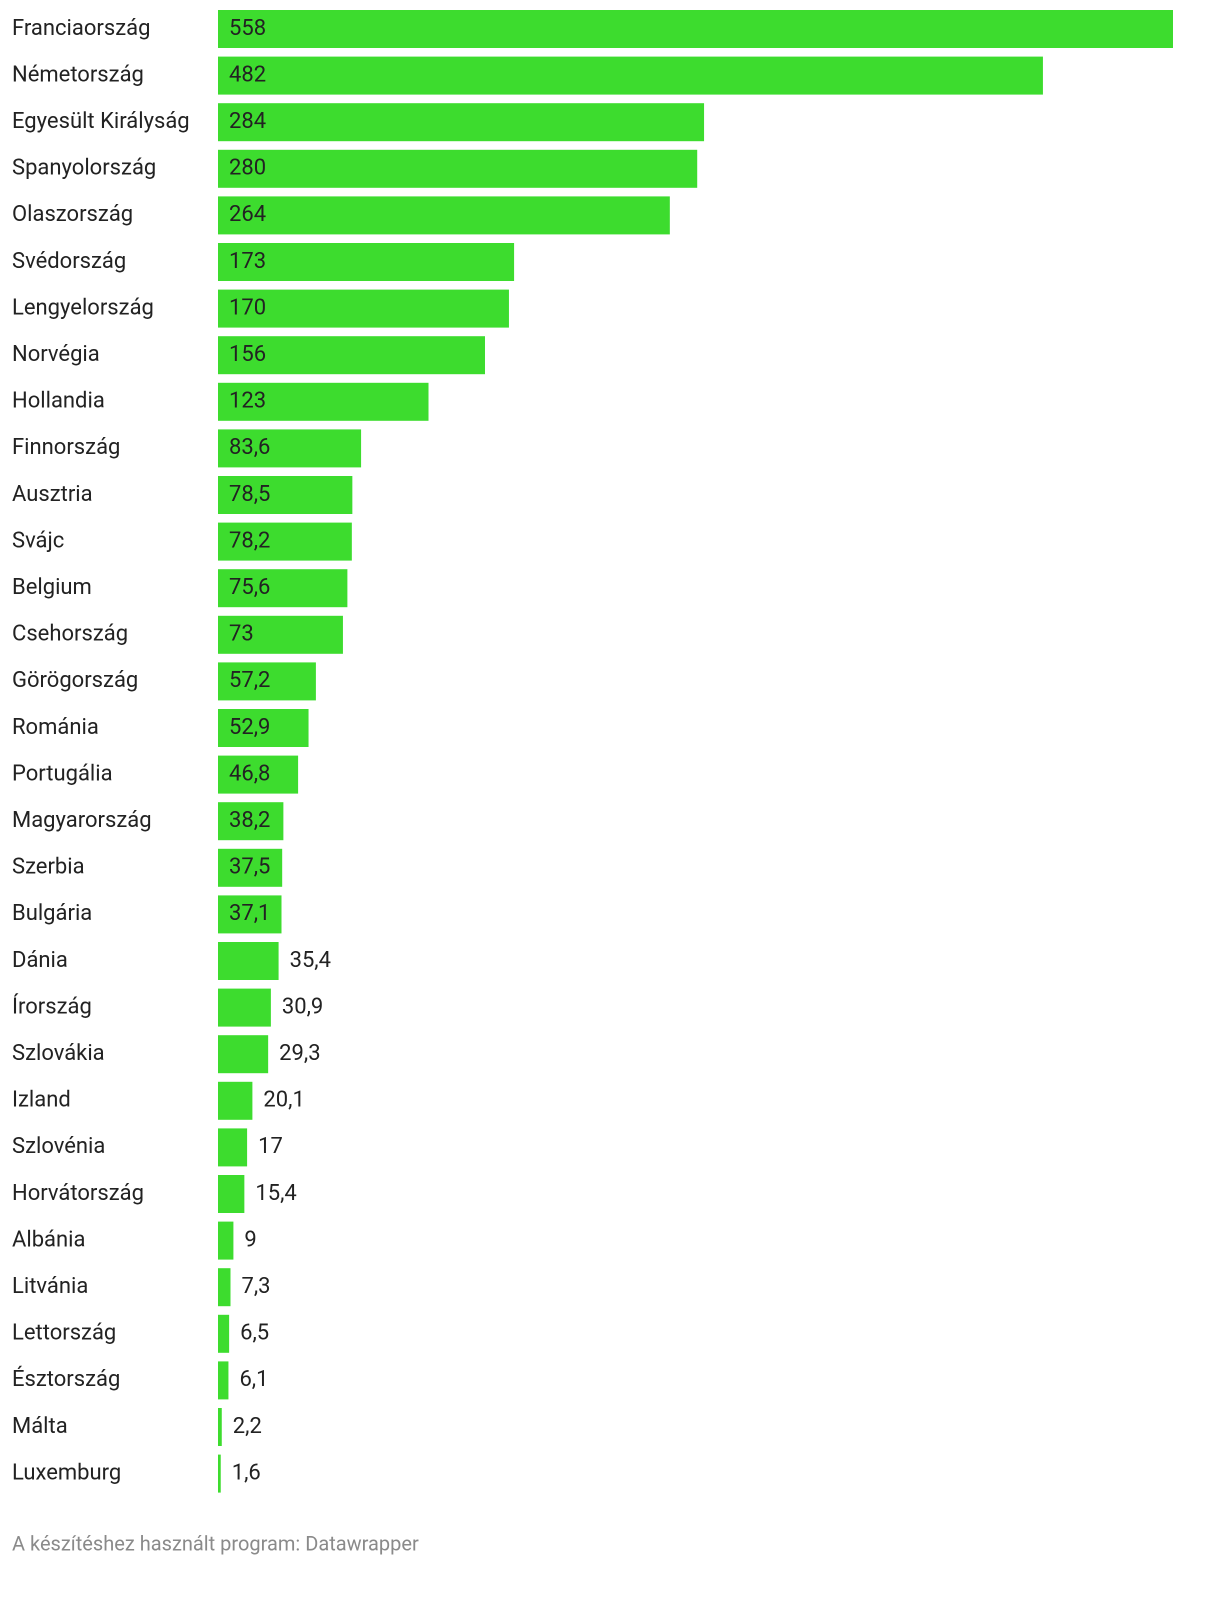 Image resolution: width=1220 pixels, height=1614 pixels. What do you see at coordinates (249, 773) in the screenshot?
I see `value-label: 46,8` at bounding box center [249, 773].